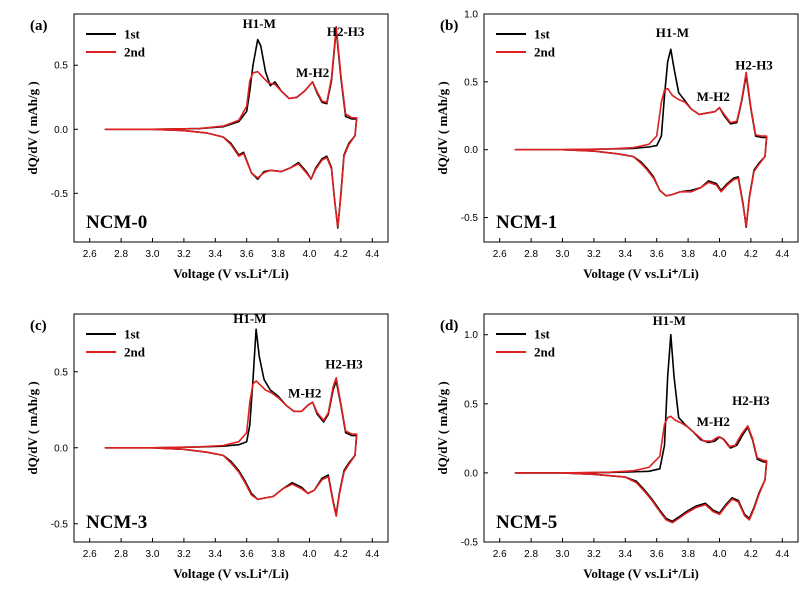 This screenshot has height=599, width=810. What do you see at coordinates (449, 26) in the screenshot?
I see `panel-label: (b)` at bounding box center [449, 26].